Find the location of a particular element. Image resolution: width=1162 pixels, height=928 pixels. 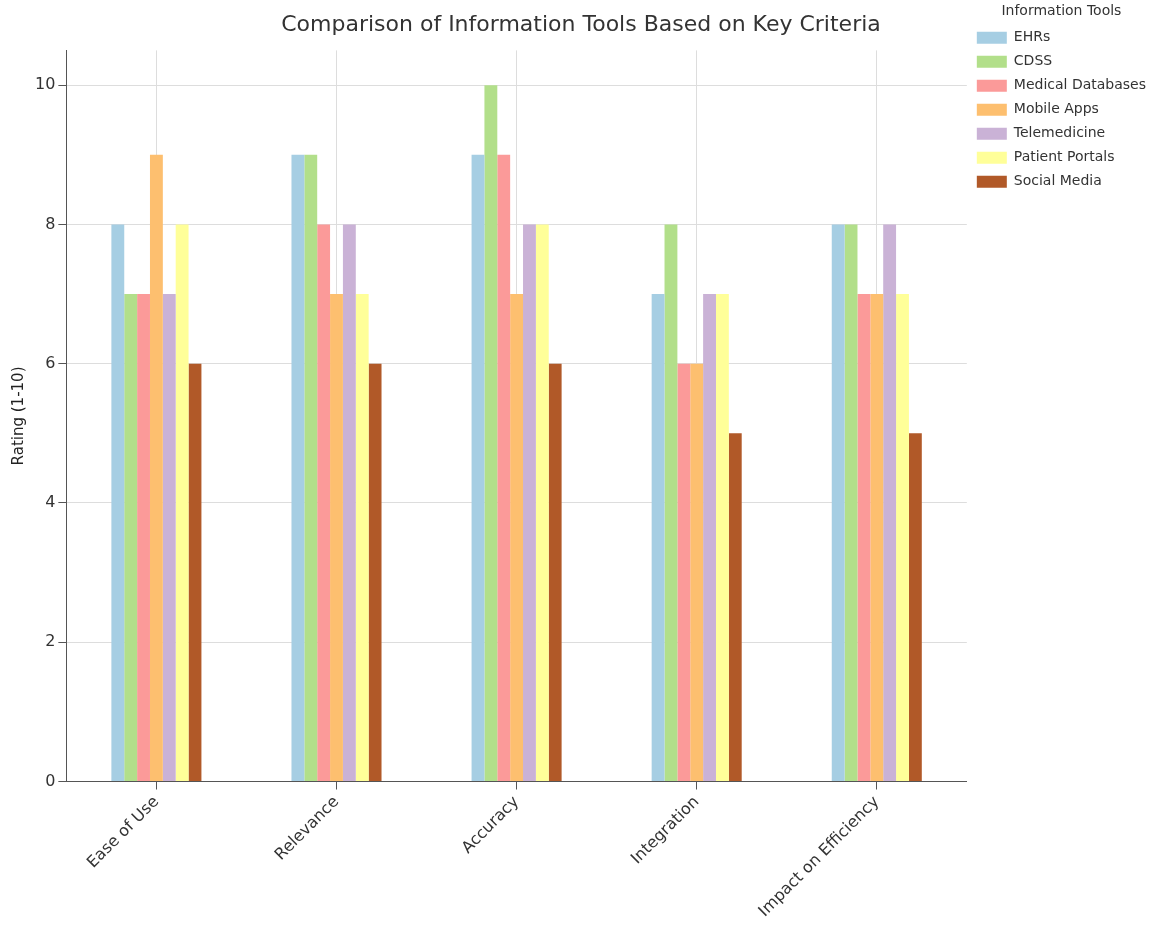

y-tick-label: 6 is located at coordinates (50, 362).